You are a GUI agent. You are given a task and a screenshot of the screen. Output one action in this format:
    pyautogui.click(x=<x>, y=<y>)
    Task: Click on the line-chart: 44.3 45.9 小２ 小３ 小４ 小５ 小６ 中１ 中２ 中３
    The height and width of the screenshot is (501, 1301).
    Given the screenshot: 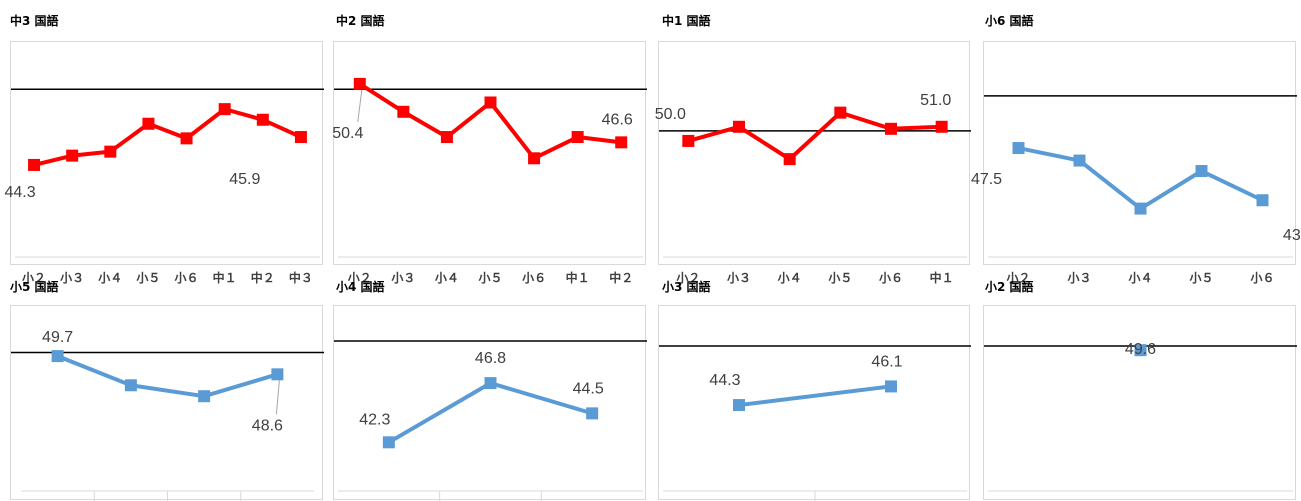 What is the action you would take?
    pyautogui.click(x=164, y=186)
    